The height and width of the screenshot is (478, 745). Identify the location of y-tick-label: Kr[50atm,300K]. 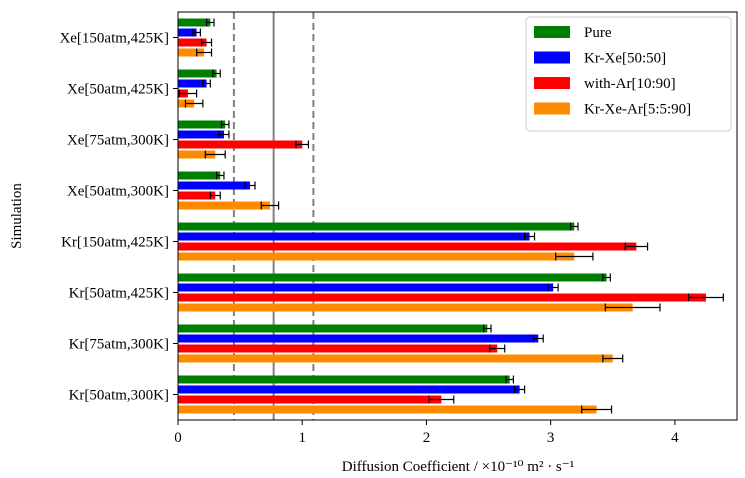
(119, 396).